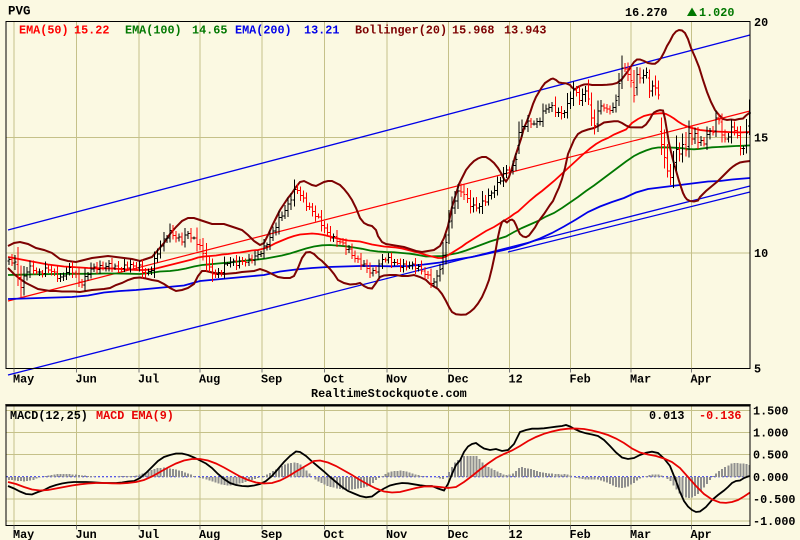  What do you see at coordinates (646, 13) in the screenshot?
I see `svg-text: 16.270` at bounding box center [646, 13].